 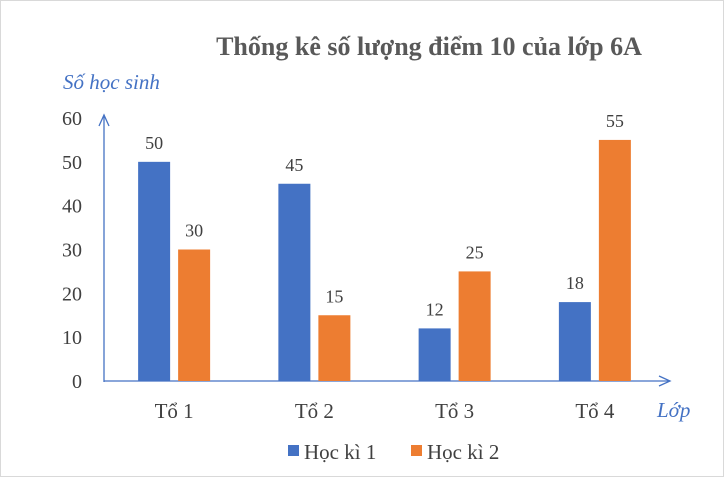 What do you see at coordinates (174, 411) in the screenshot?
I see `x-tick-label: Tổ 1` at bounding box center [174, 411].